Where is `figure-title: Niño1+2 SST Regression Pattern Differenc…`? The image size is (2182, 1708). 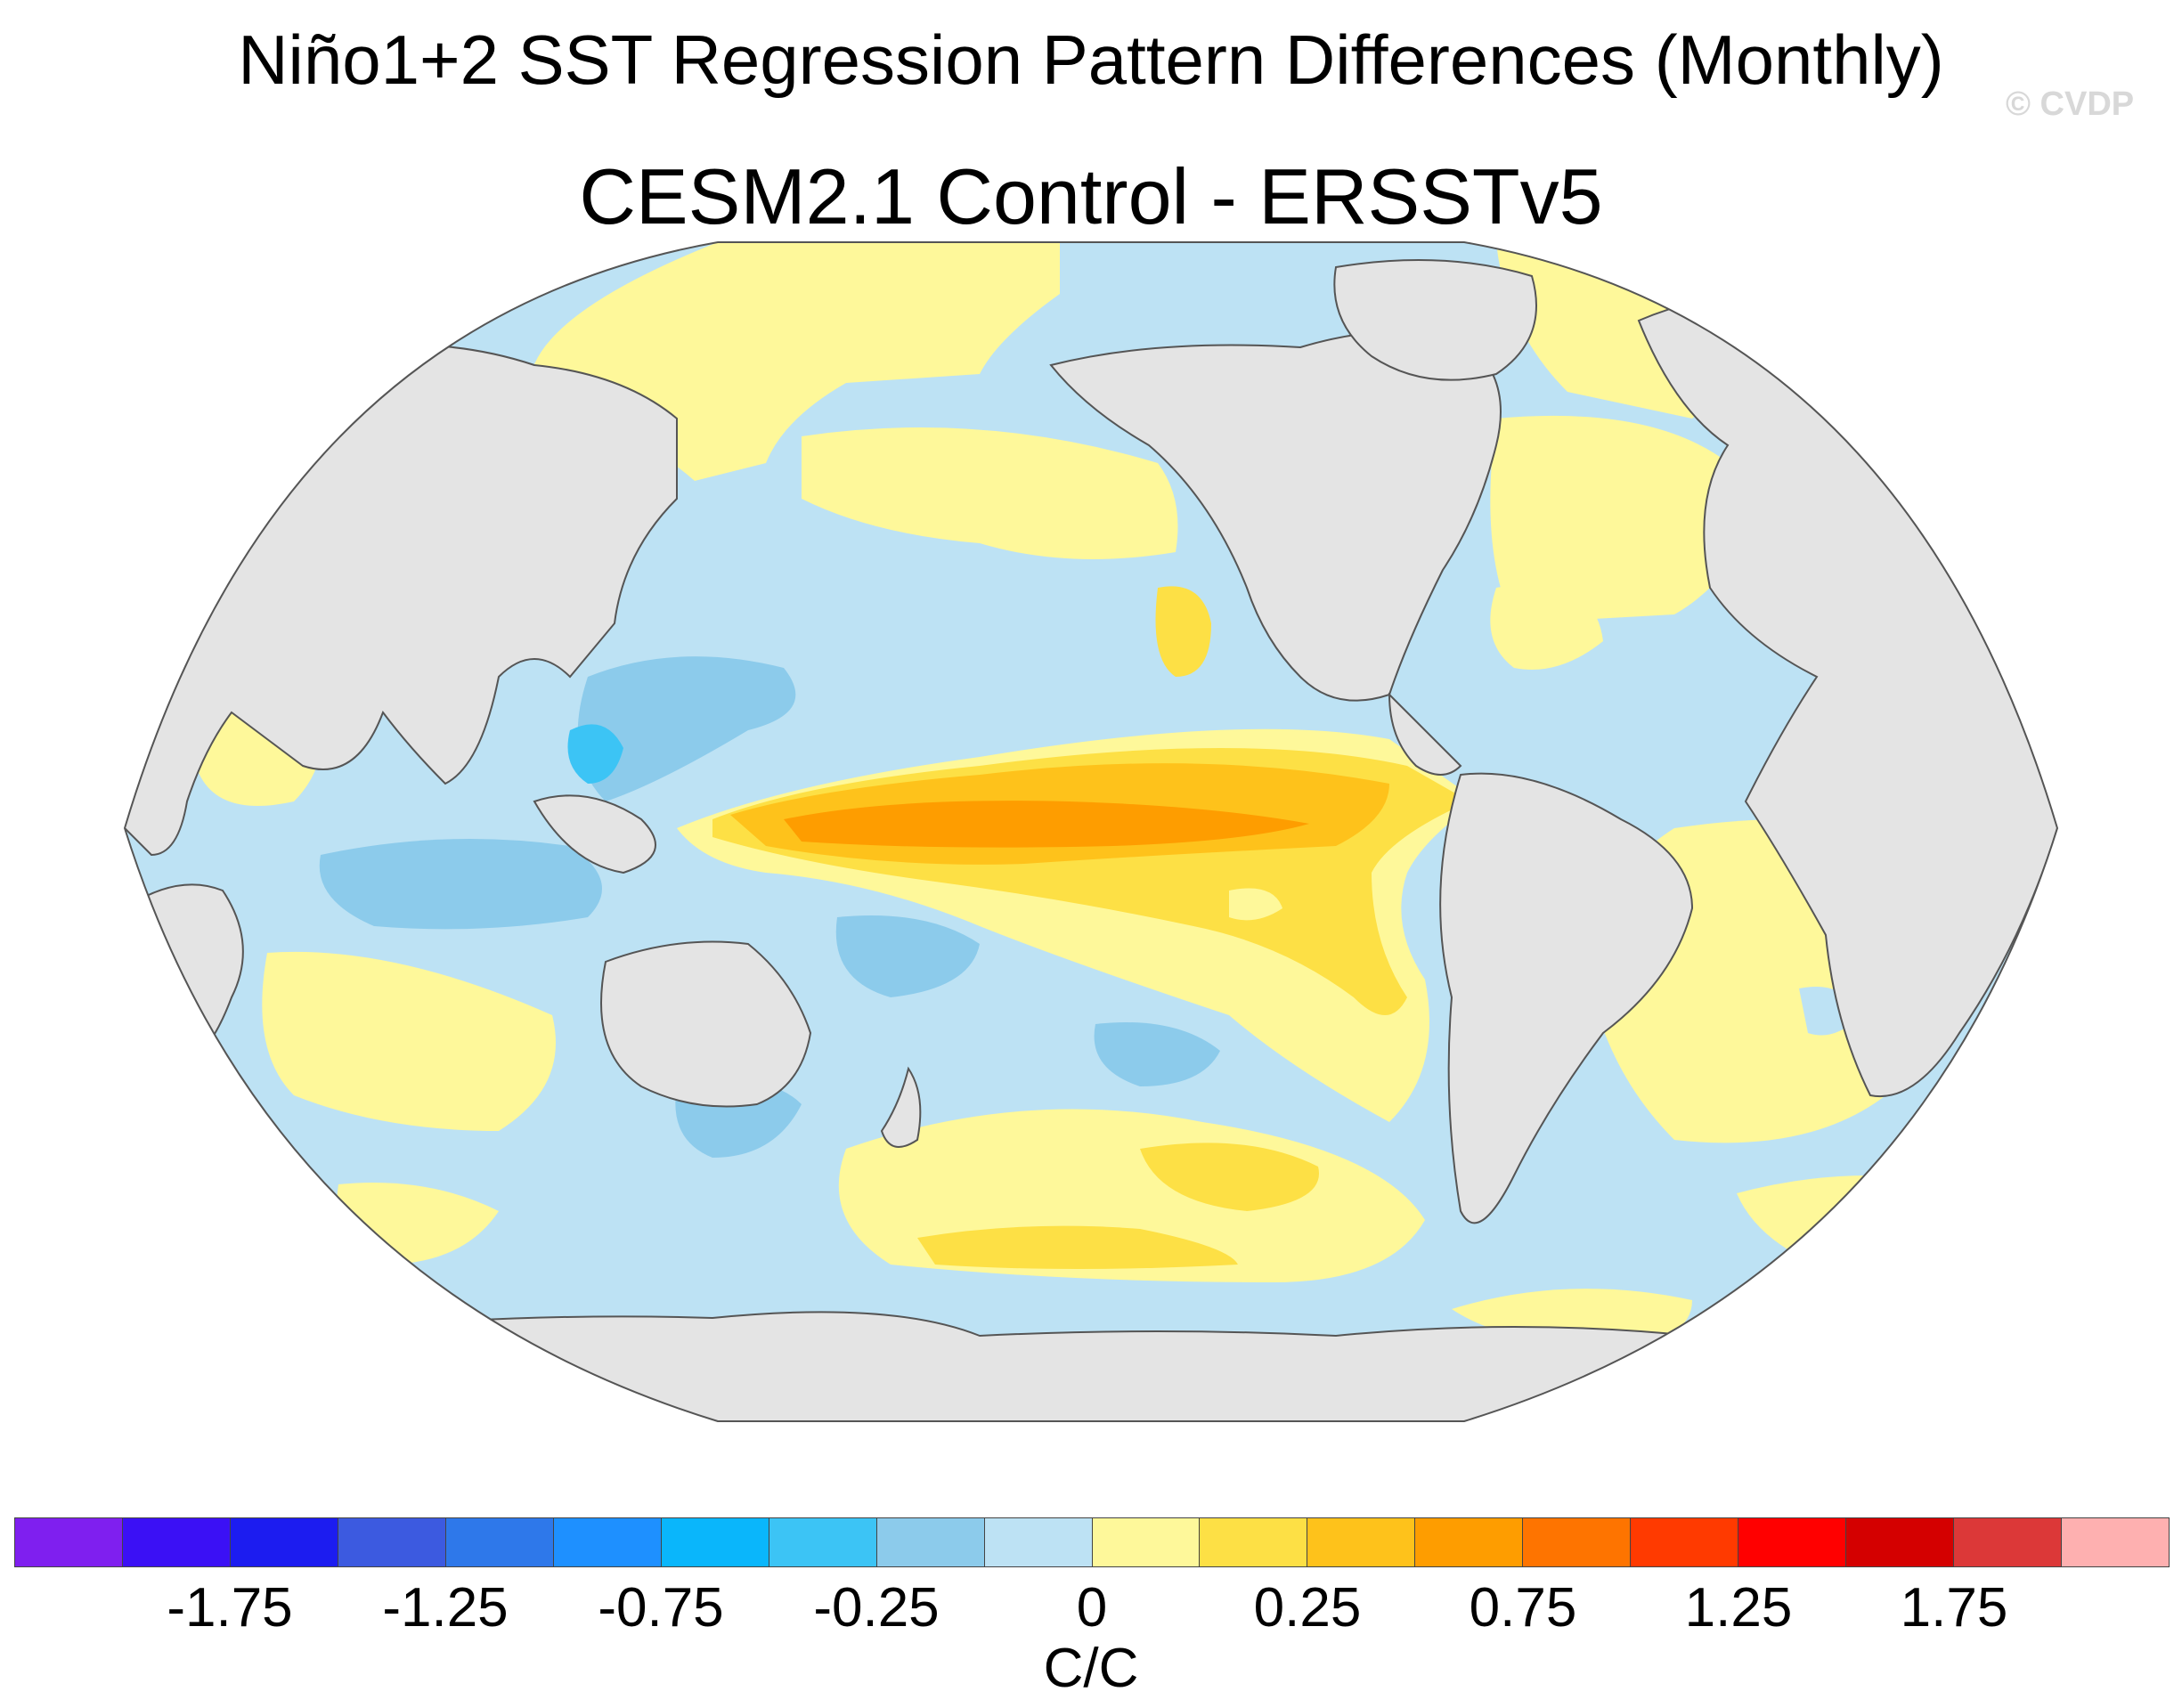
figure-title: Niño1+2 SST Regression Pattern Differenc… is located at coordinates (1091, 60).